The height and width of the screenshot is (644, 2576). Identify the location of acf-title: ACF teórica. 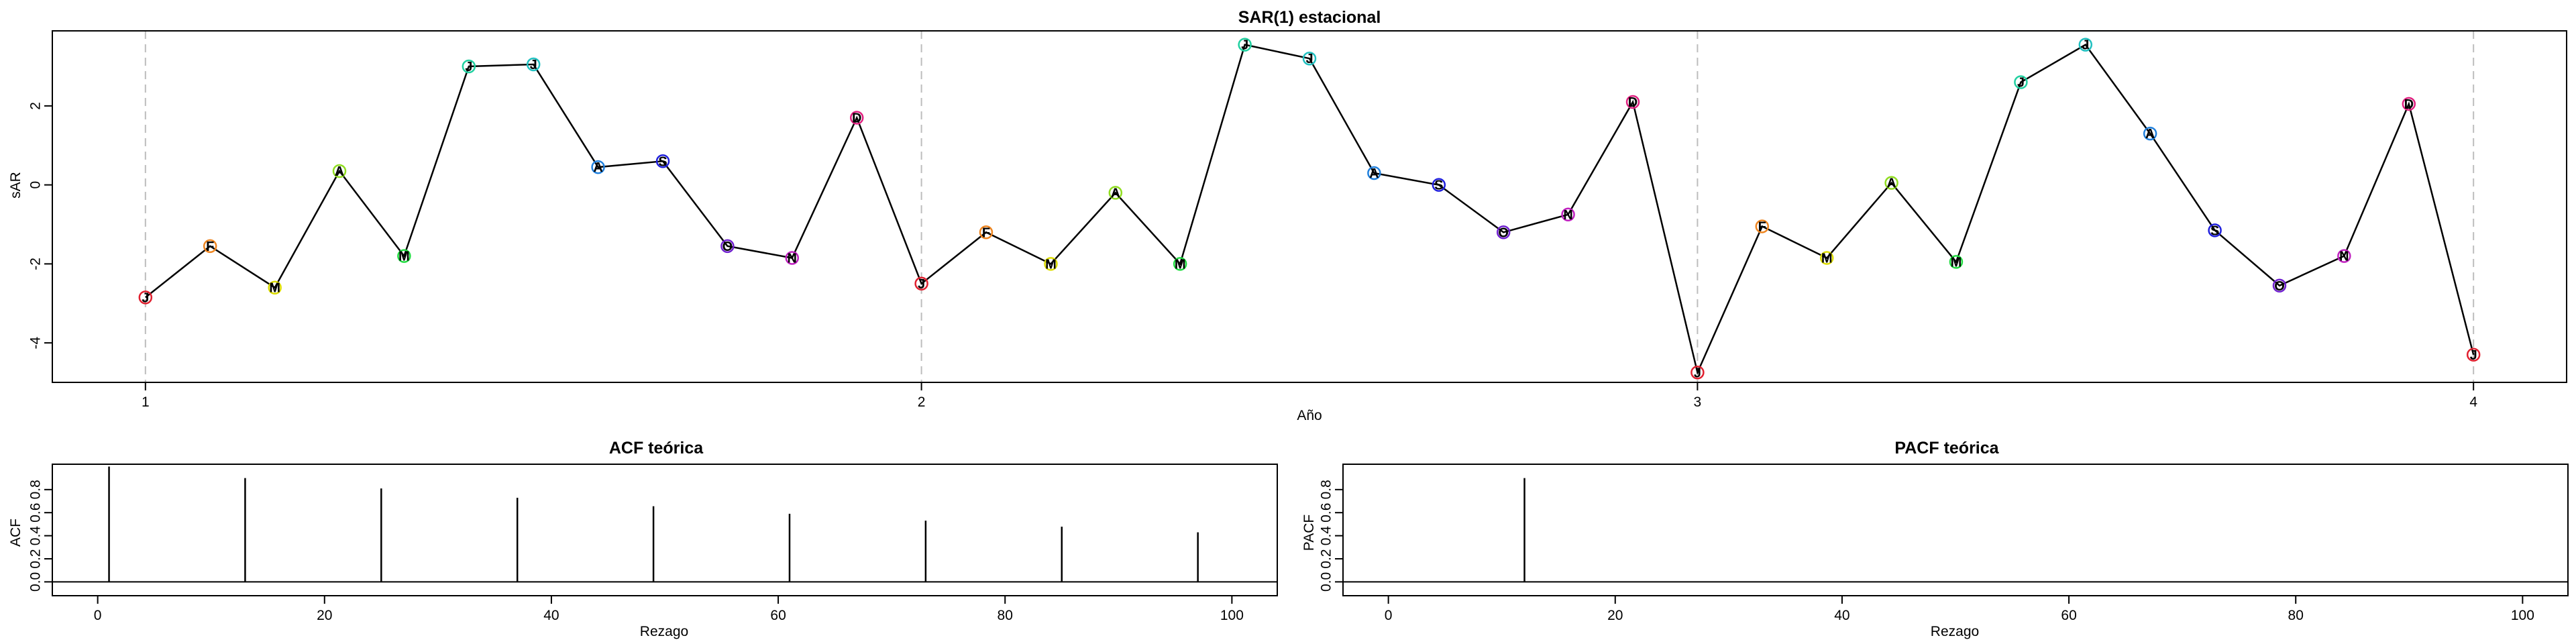
(656, 448).